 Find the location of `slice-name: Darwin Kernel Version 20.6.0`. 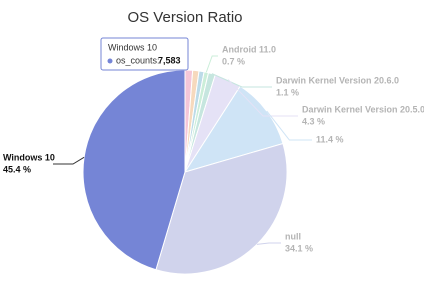

slice-name: Darwin Kernel Version 20.6.0 is located at coordinates (337, 80).